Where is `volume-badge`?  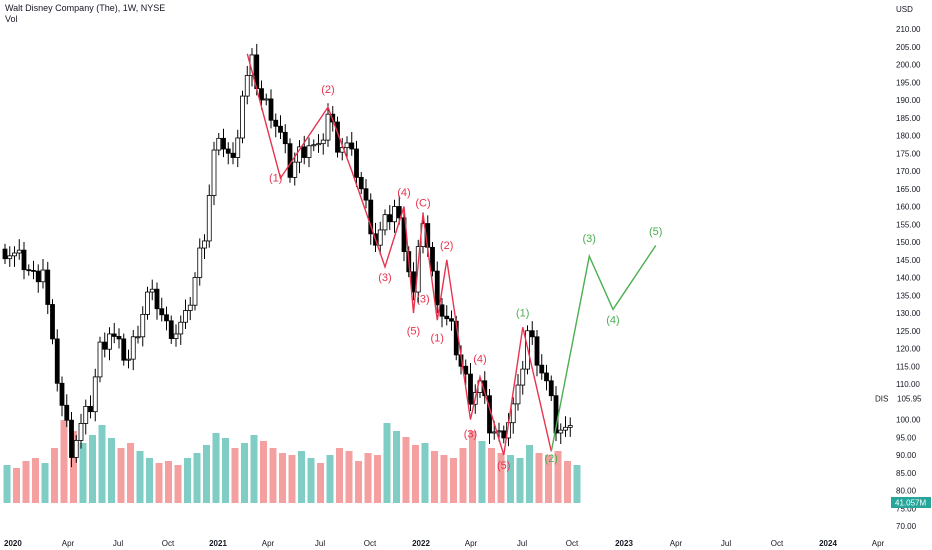 volume-badge is located at coordinates (911, 502).